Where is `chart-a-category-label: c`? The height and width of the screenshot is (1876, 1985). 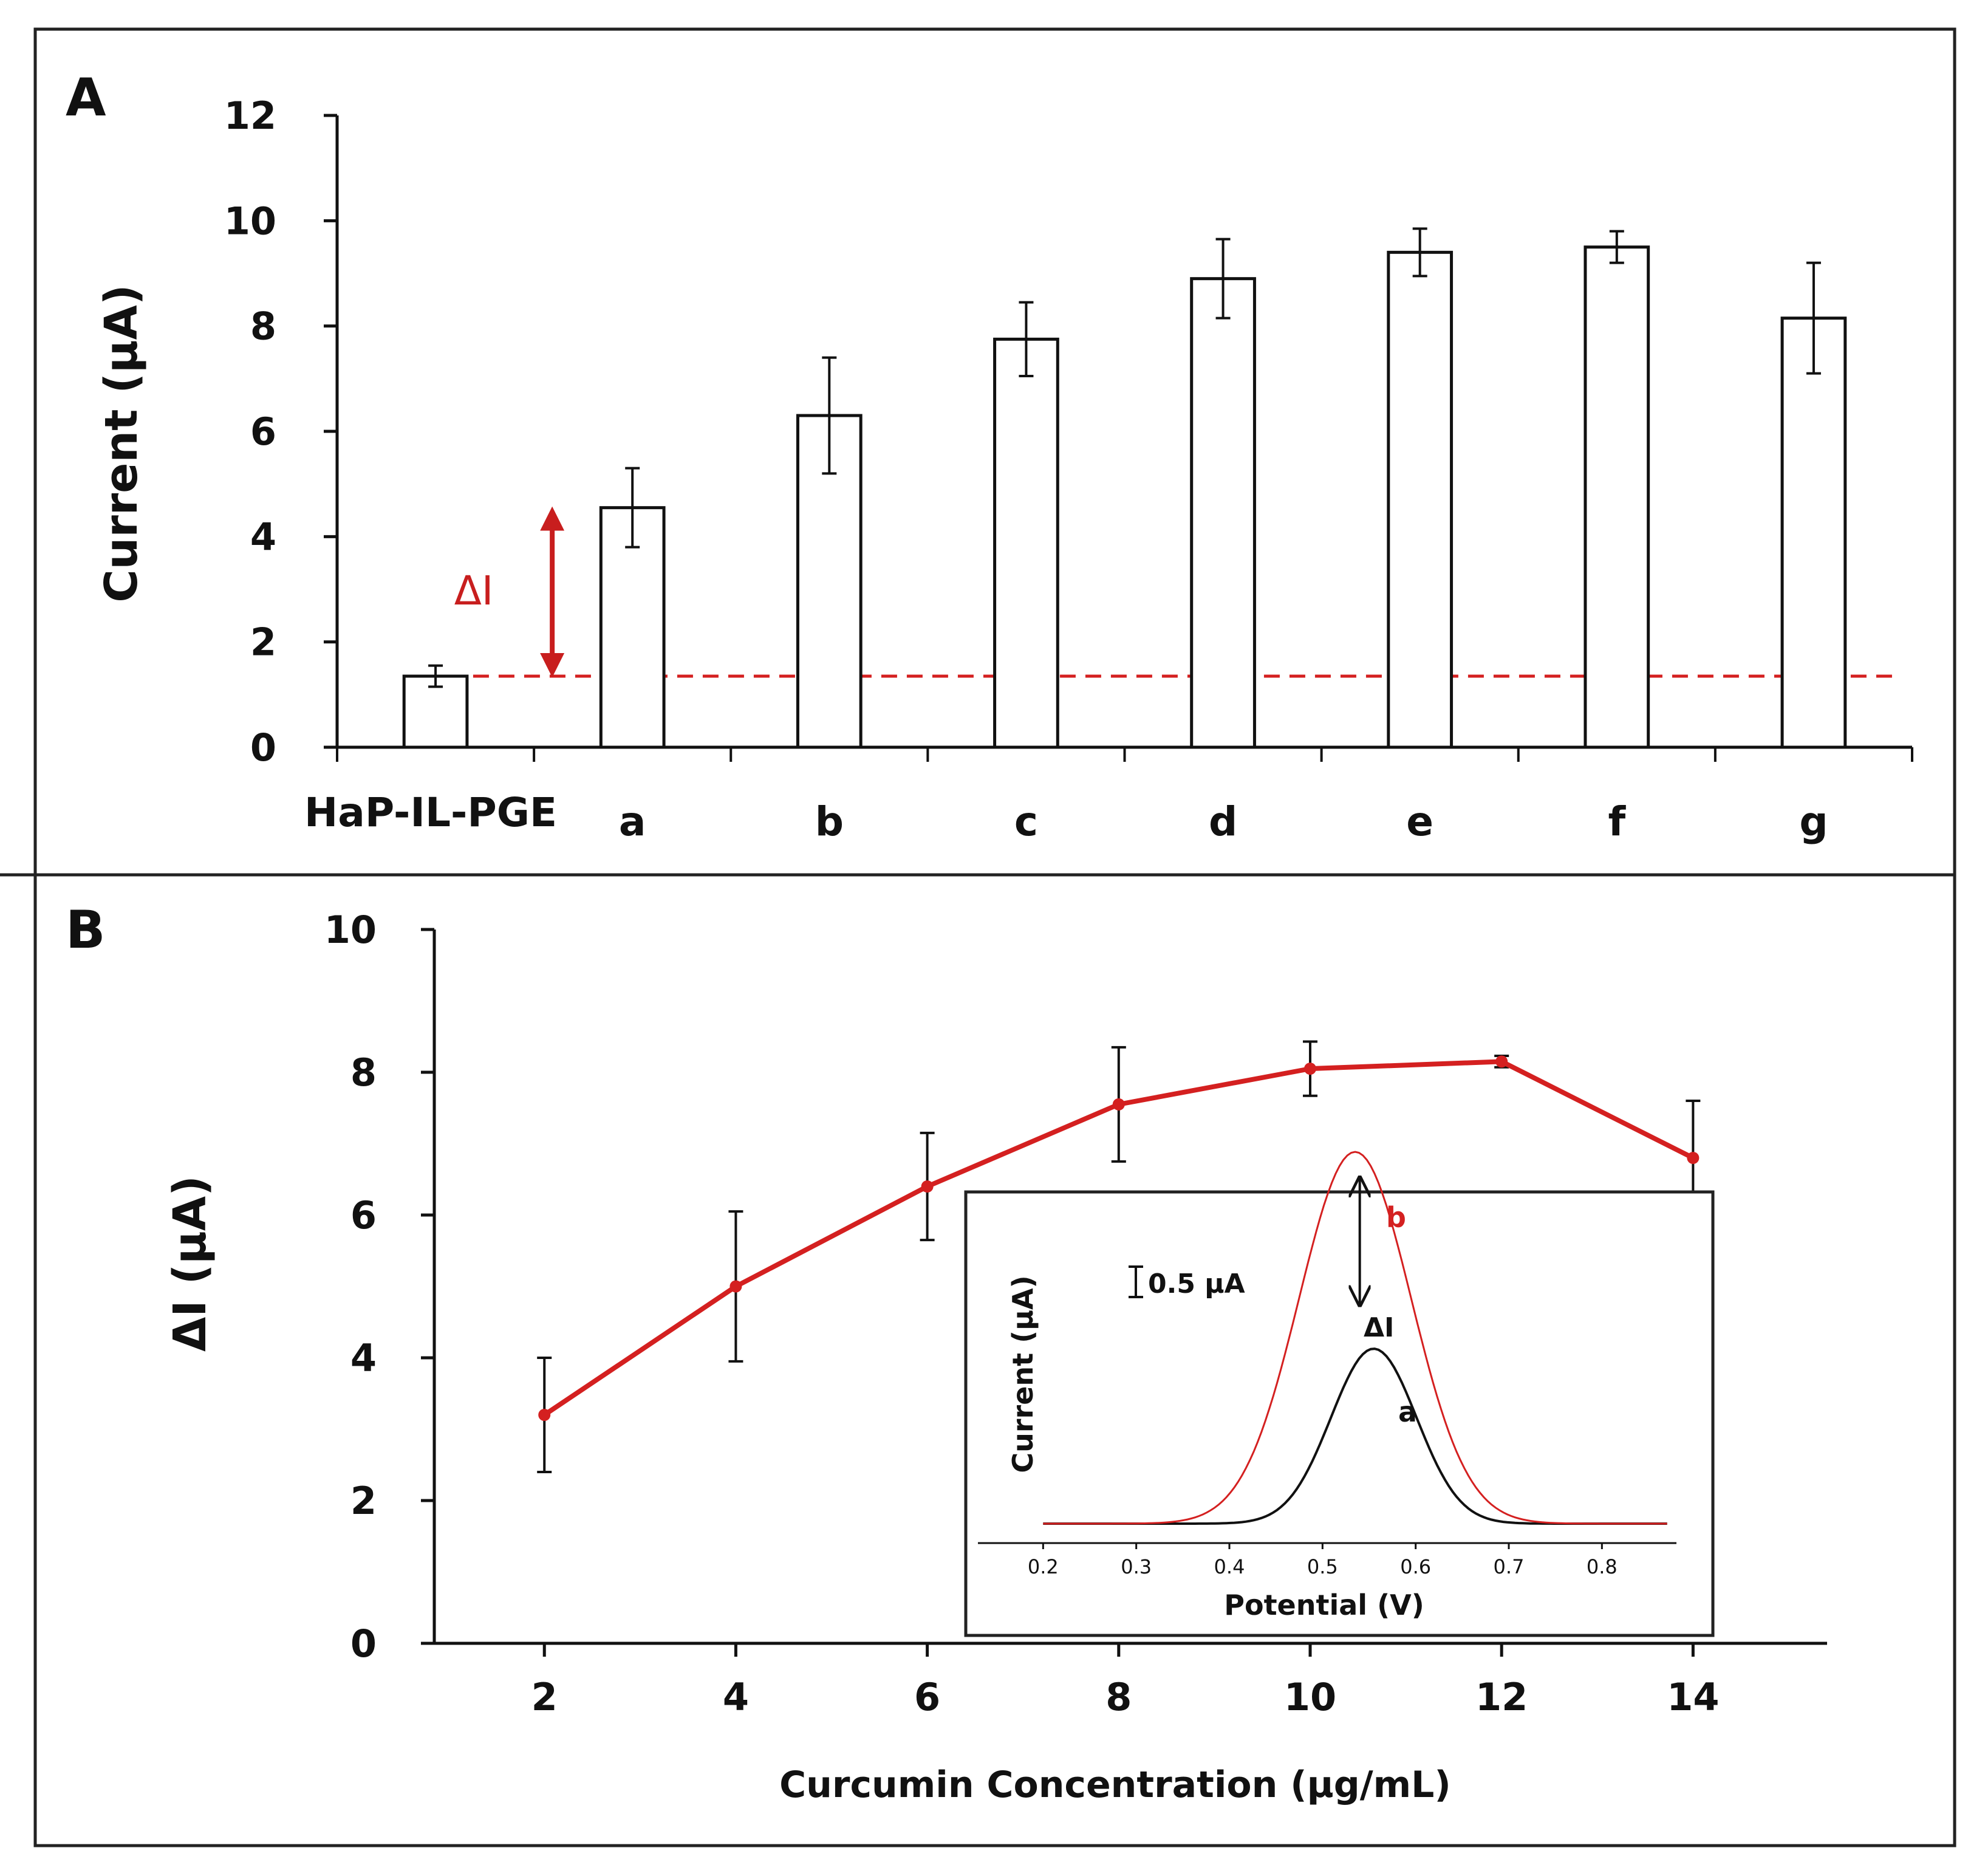
chart-a-category-label: c is located at coordinates (1026, 822).